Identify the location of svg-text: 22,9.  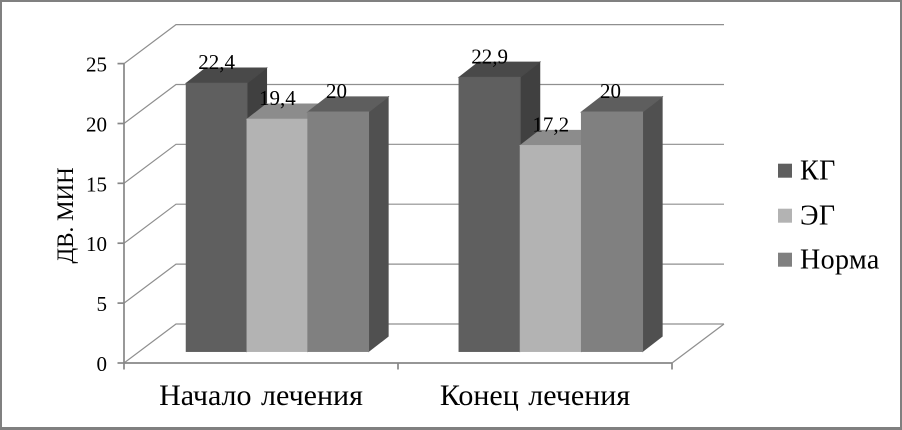
(489, 56).